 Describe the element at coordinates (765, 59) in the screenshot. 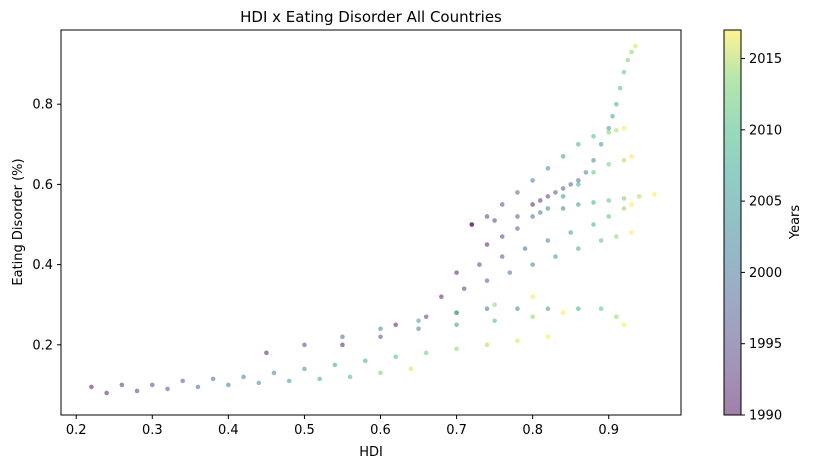

I see `colorbar-tick-label: 2015` at that location.